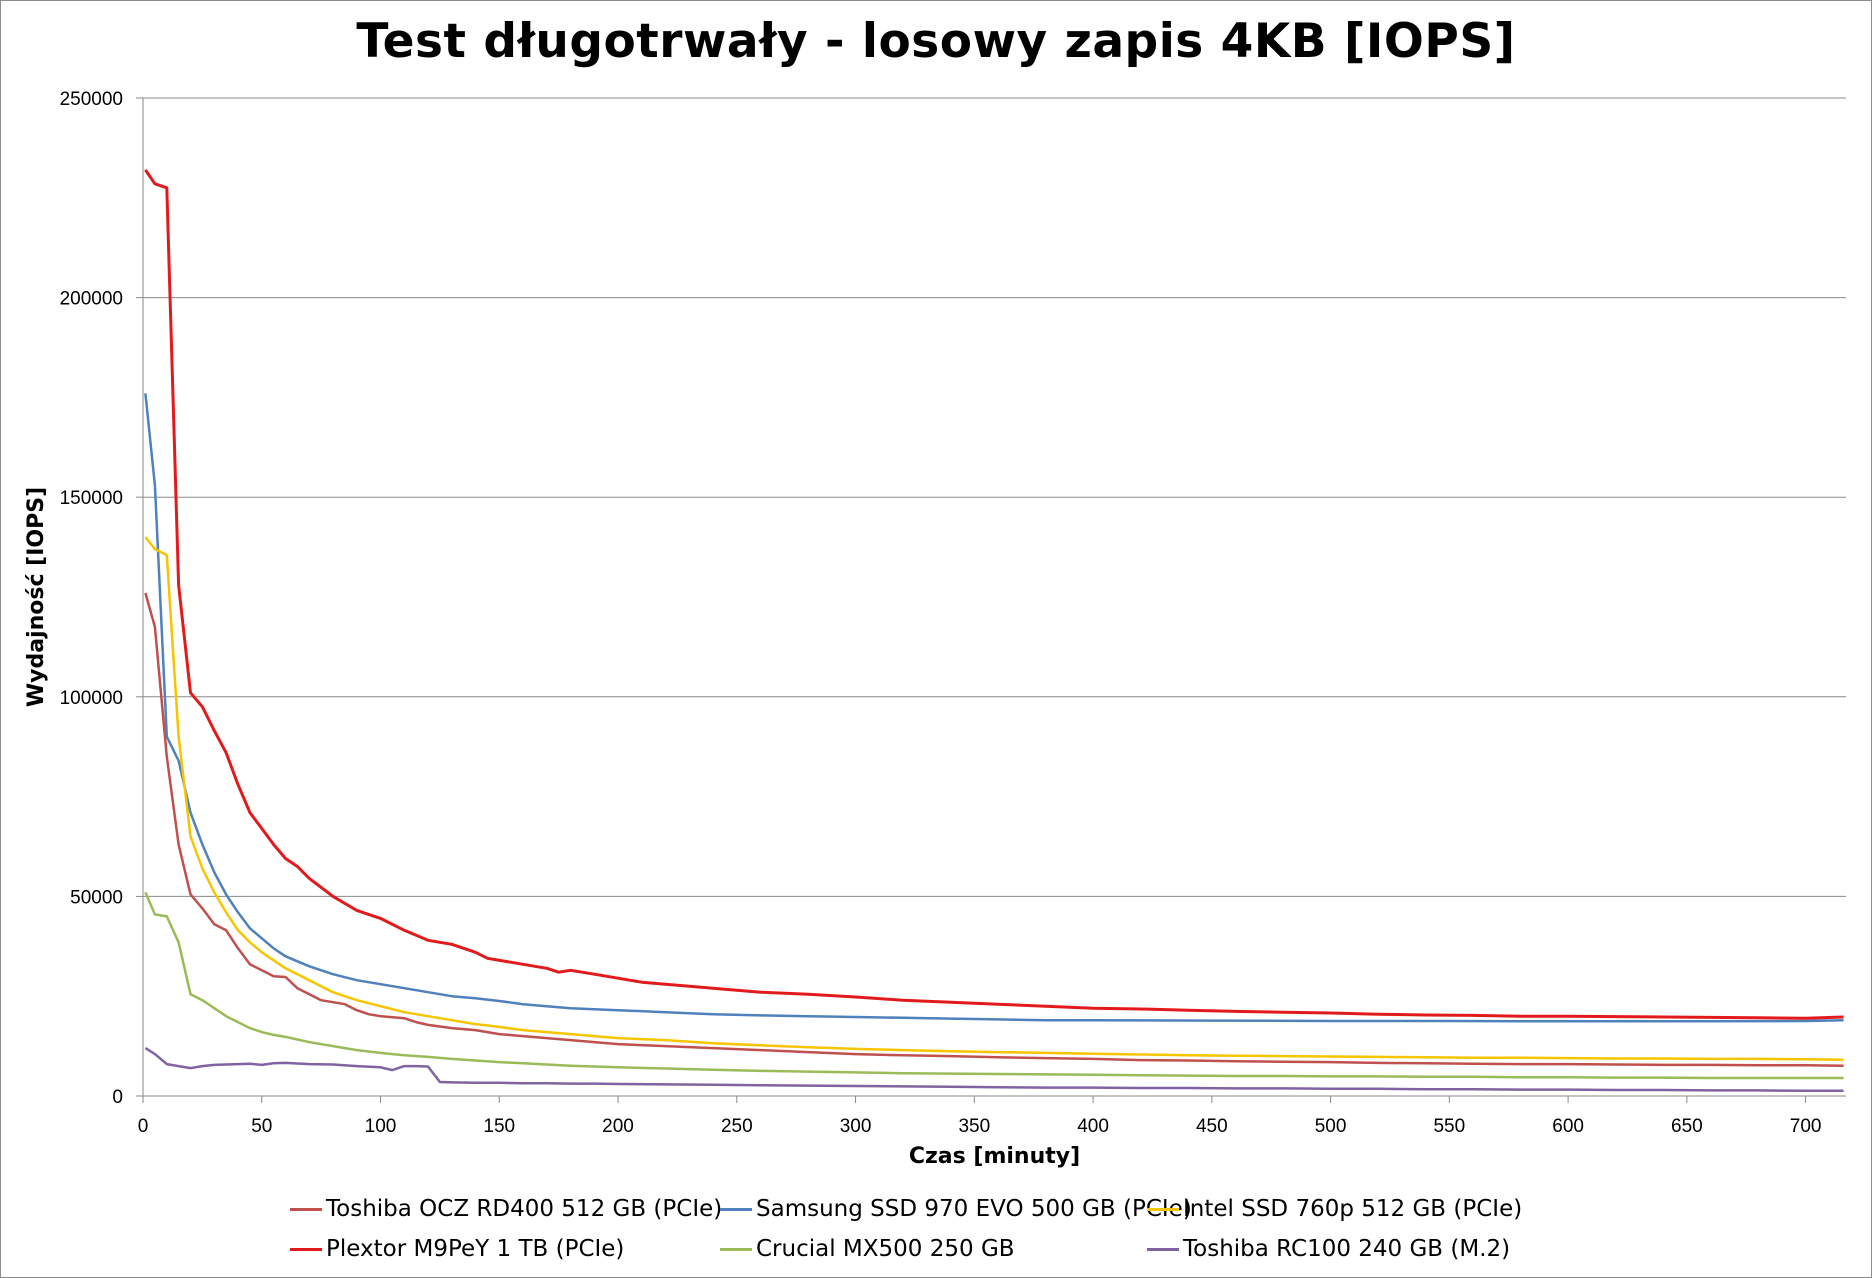  I want to click on x-tick-label: 250, so click(737, 1126).